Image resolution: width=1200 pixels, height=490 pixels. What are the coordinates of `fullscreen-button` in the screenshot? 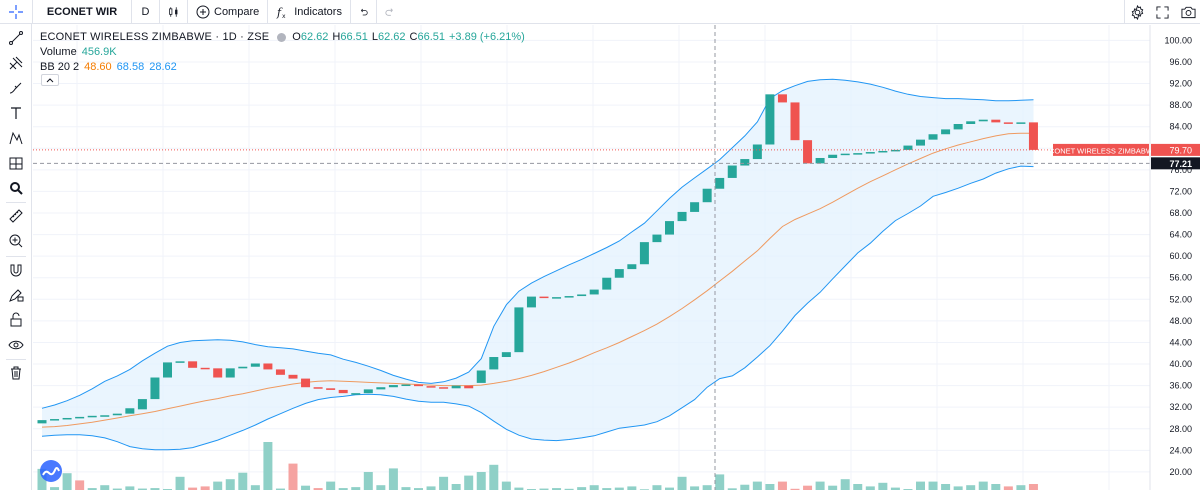 It's located at (1162, 12).